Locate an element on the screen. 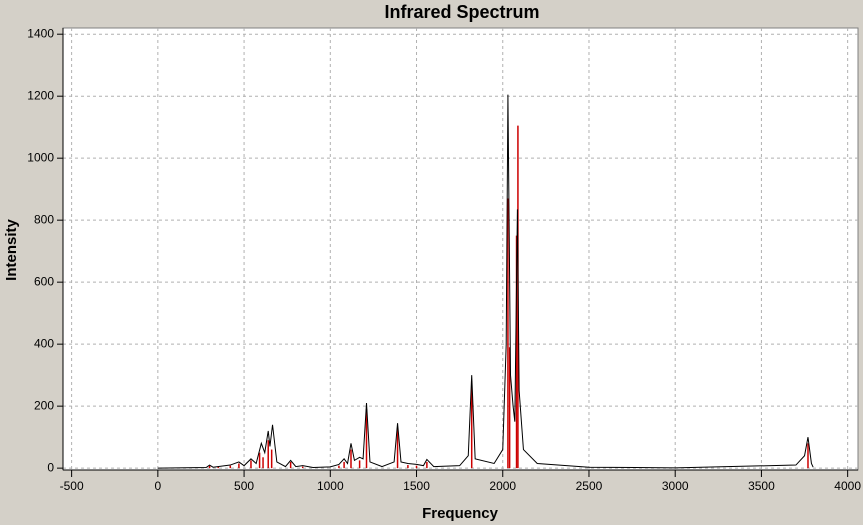 The image size is (863, 525). y-tick-label: 800 is located at coordinates (44, 219).